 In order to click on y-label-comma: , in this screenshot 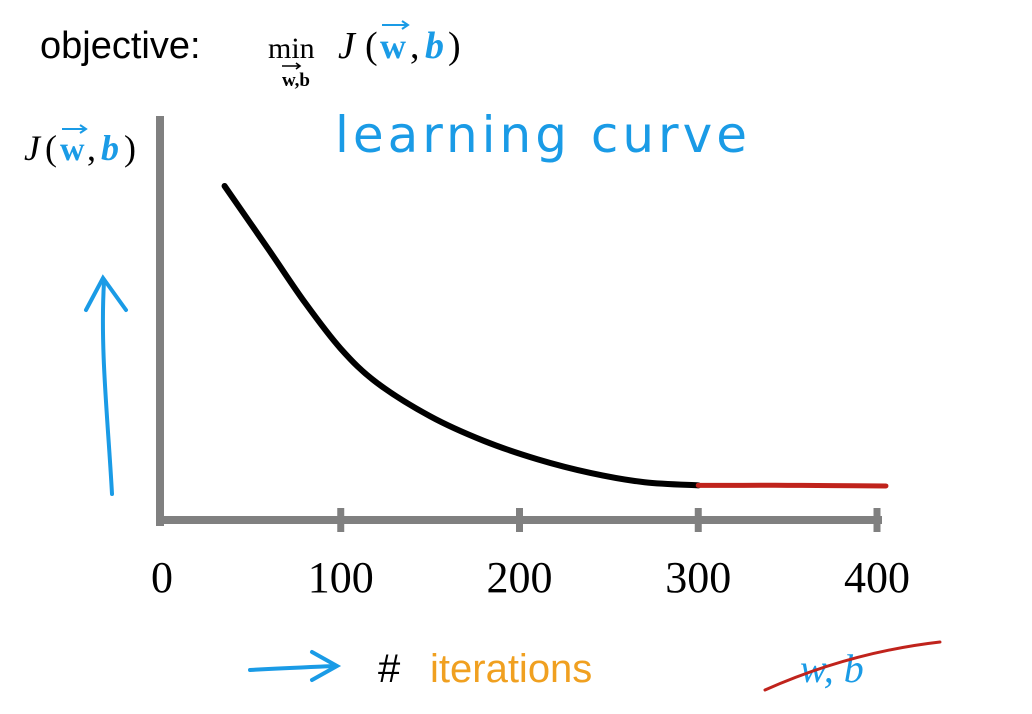, I will do `click(91, 148)`.